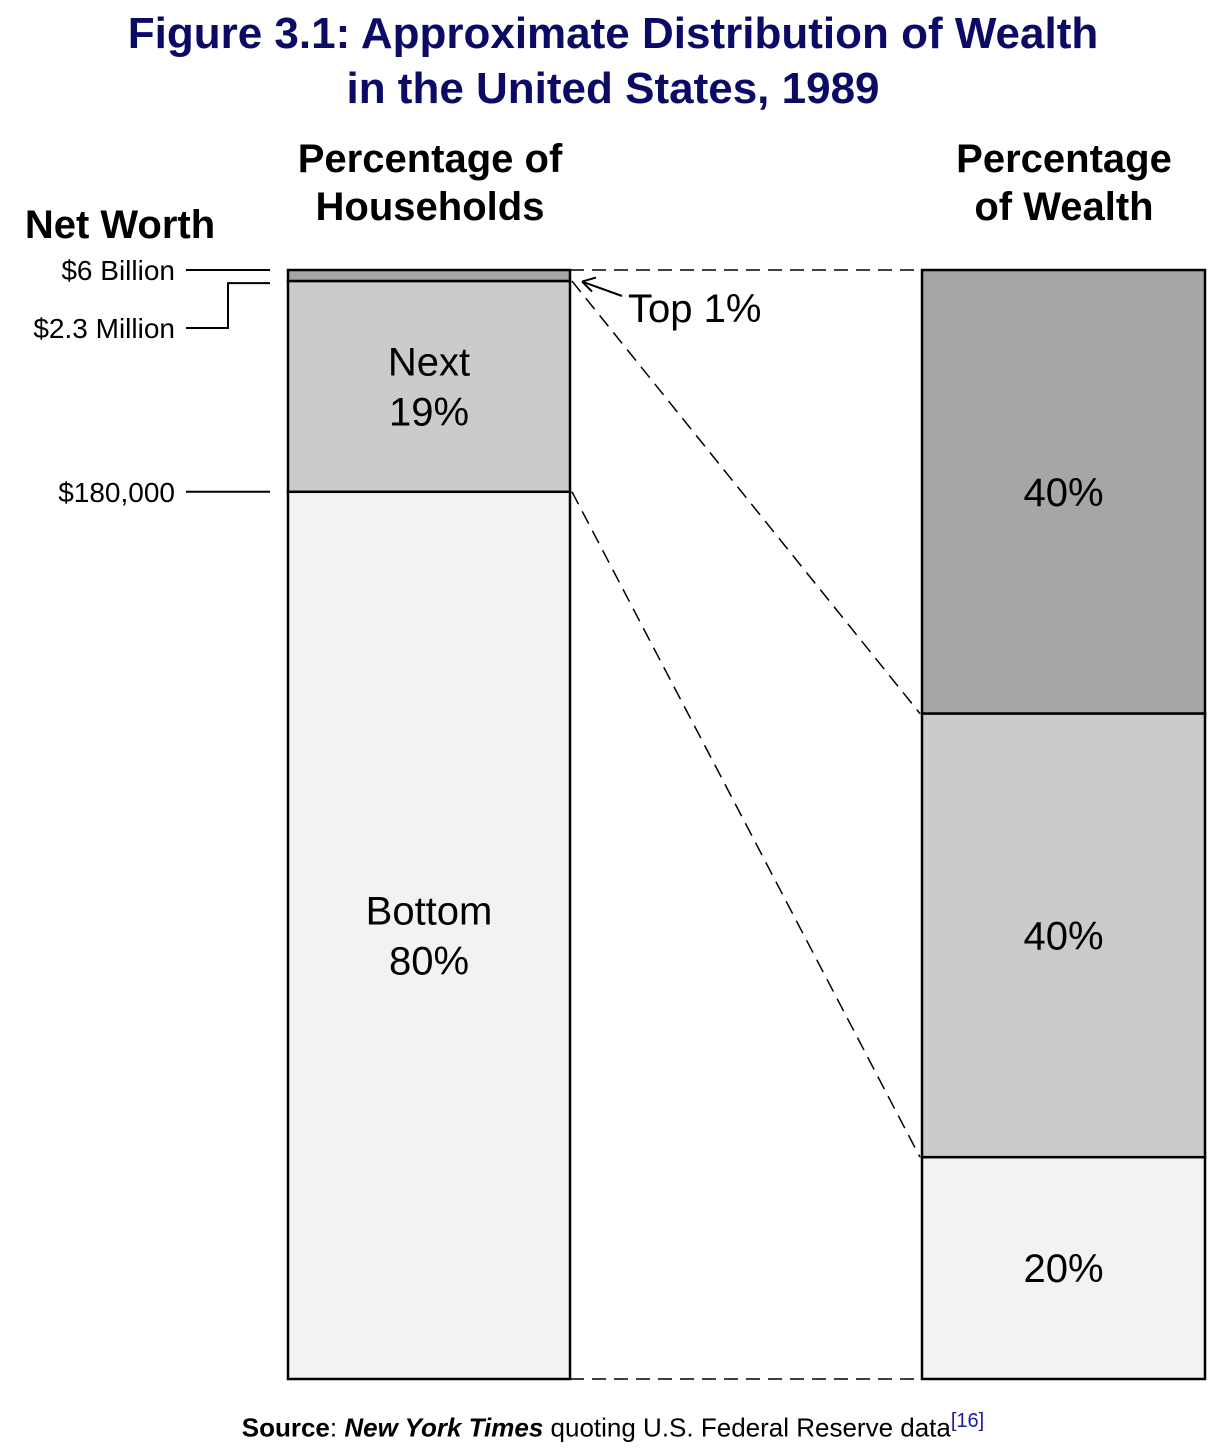 The height and width of the screenshot is (1452, 1226). I want to click on bar-2-bottom-segment, so click(1063, 1268).